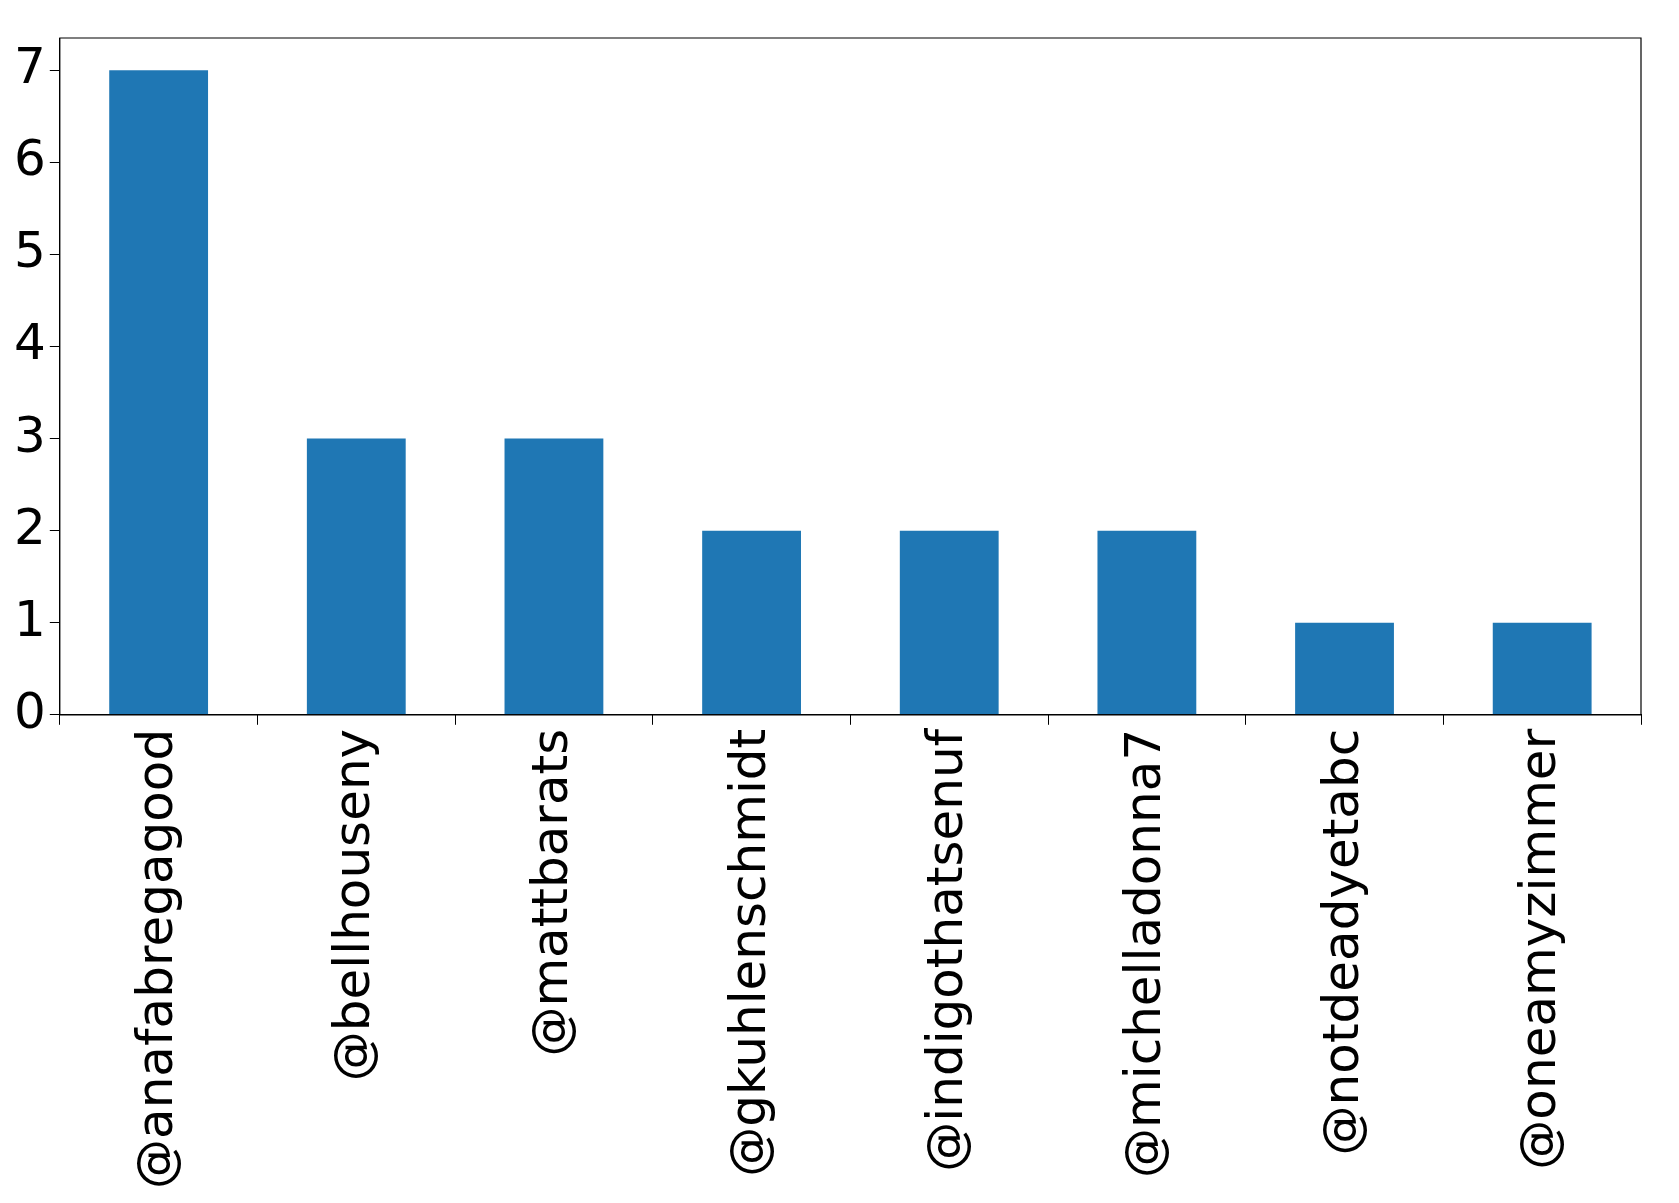  Describe the element at coordinates (747, 952) in the screenshot. I see `x-tick-label: @gkuhlenschmidt` at that location.